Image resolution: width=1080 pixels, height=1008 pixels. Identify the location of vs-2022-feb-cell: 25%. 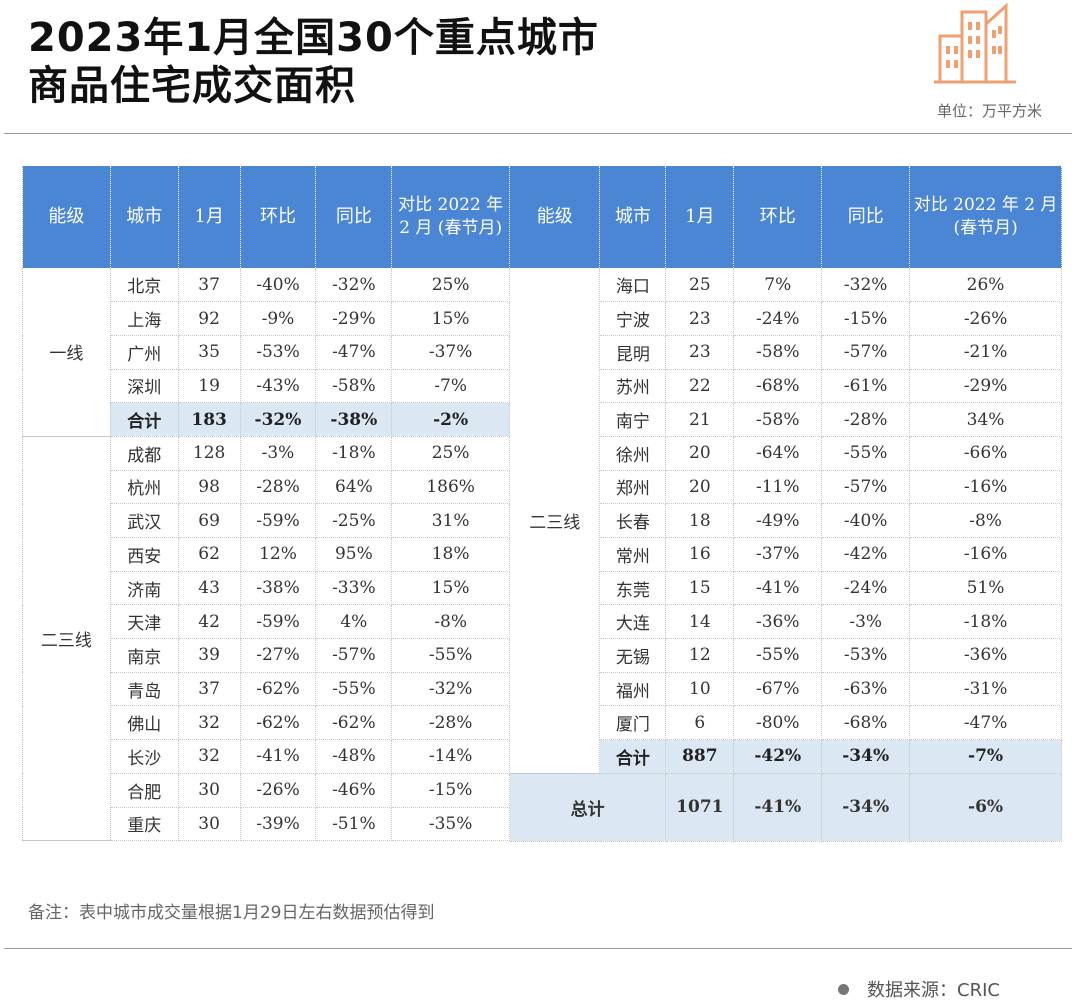
(450, 453).